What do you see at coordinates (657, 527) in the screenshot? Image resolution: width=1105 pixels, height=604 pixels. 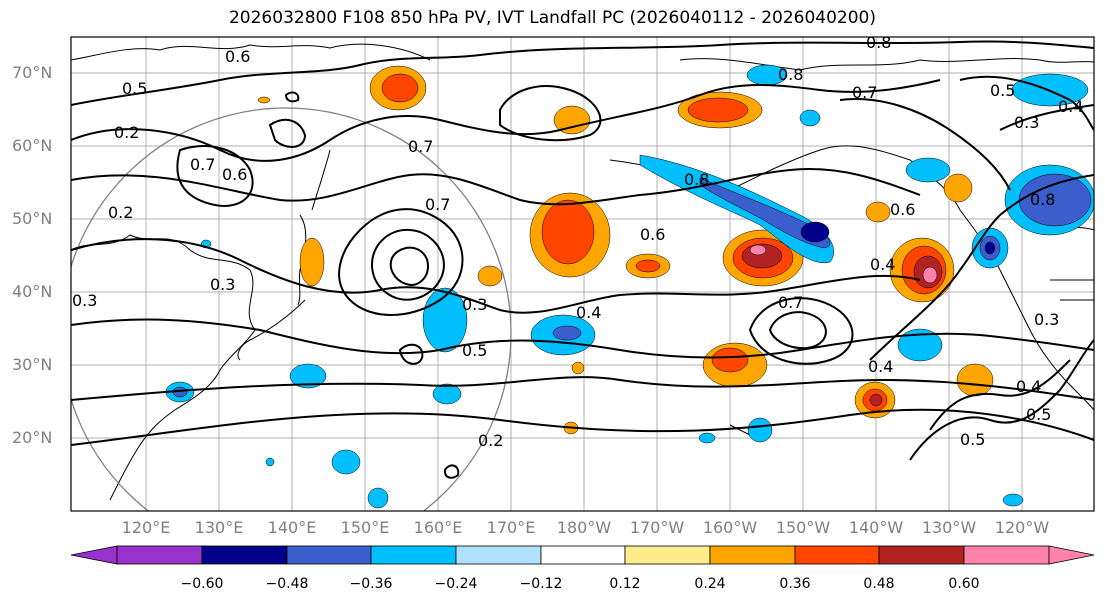 I see `lon-label: 170°W` at bounding box center [657, 527].